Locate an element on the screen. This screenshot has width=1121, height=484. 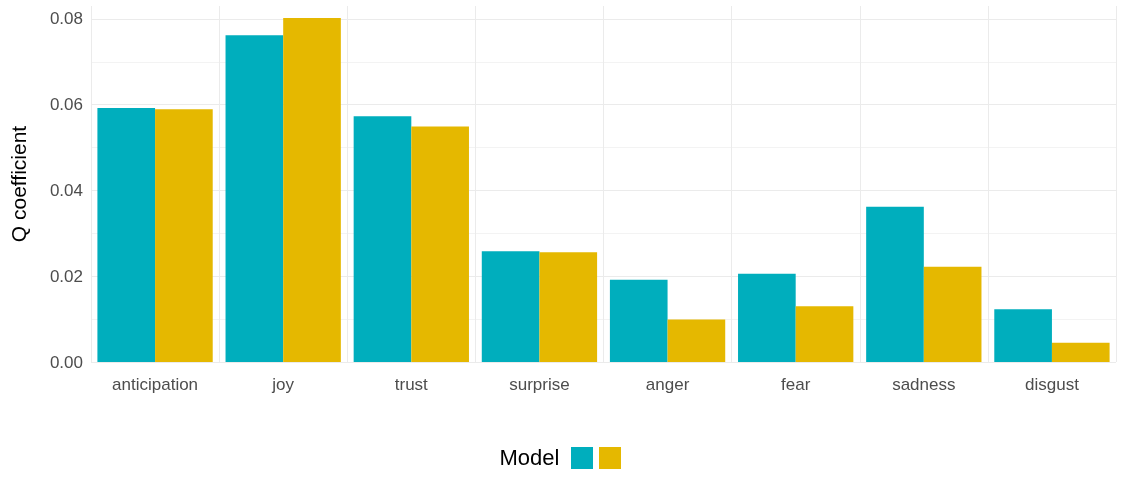
x-tick-label: anger is located at coordinates (667, 384).